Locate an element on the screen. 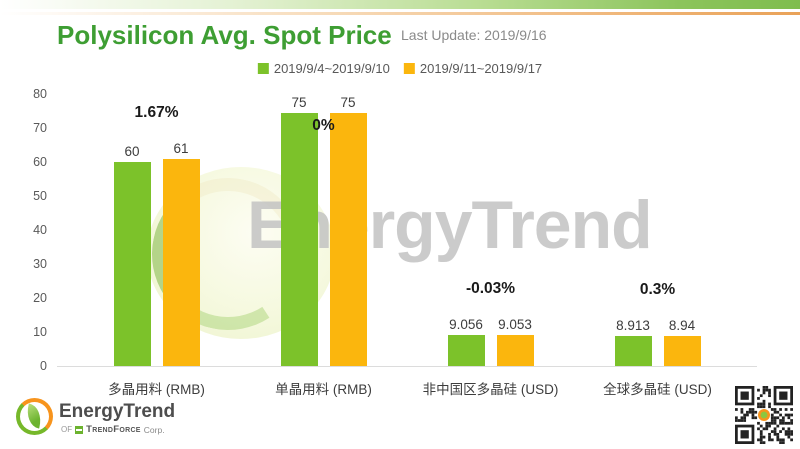 The image size is (800, 449). y-axis-tick-label: 20 is located at coordinates (40, 298).